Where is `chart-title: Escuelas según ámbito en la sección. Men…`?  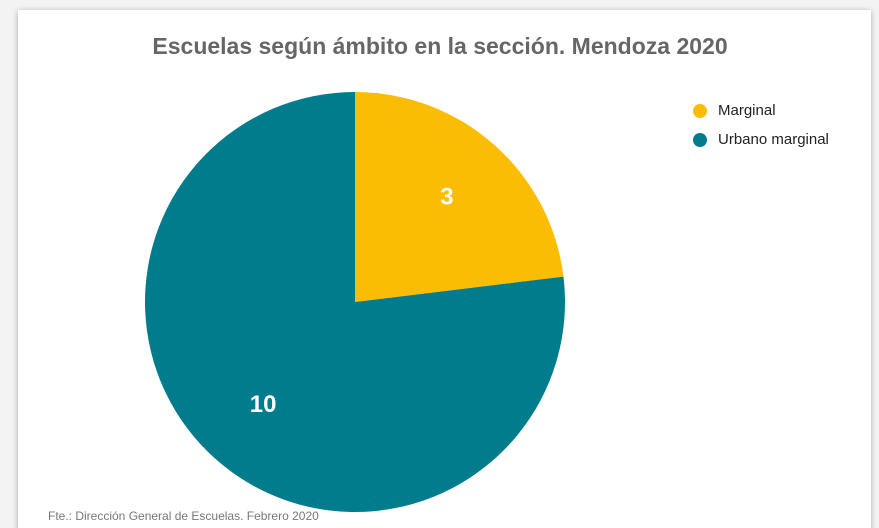
chart-title: Escuelas según ámbito en la sección. Men… is located at coordinates (439, 46).